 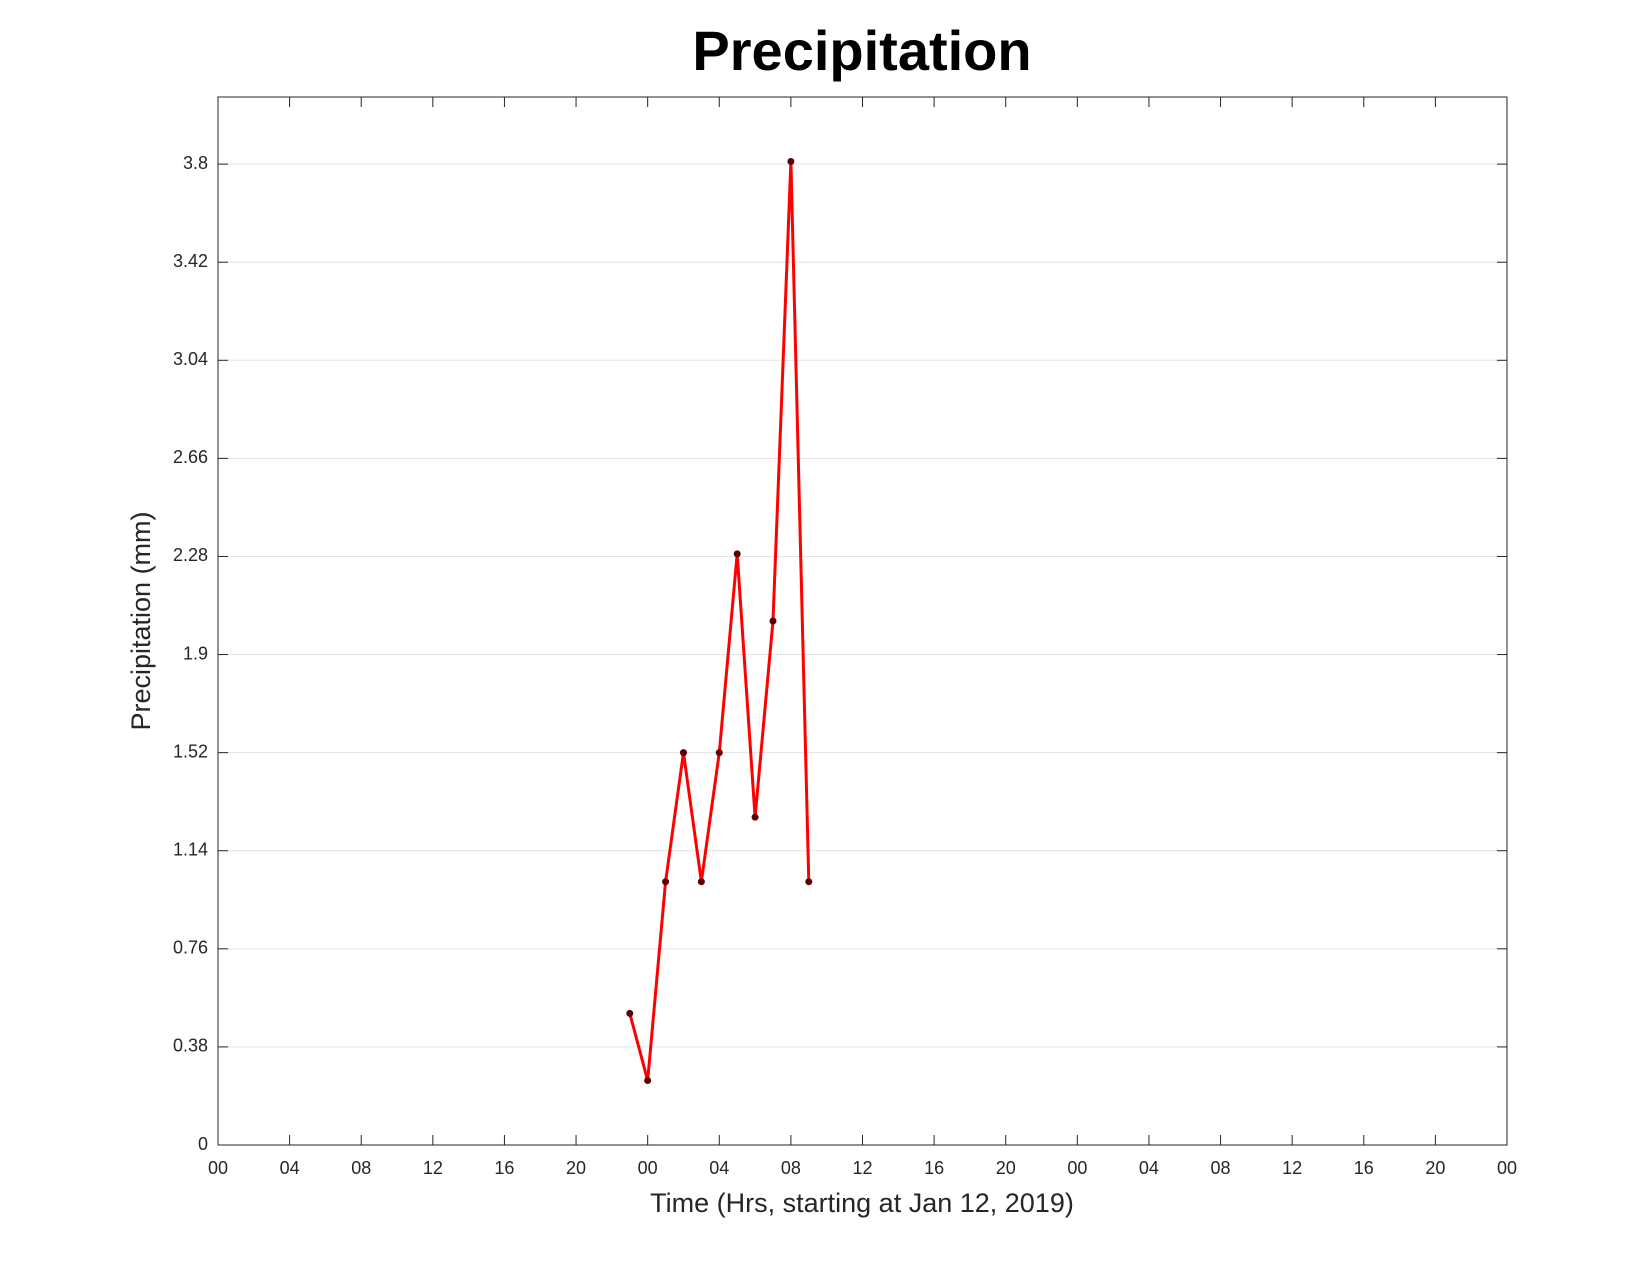 What do you see at coordinates (195, 163) in the screenshot?
I see `y-tick-label: 3.8` at bounding box center [195, 163].